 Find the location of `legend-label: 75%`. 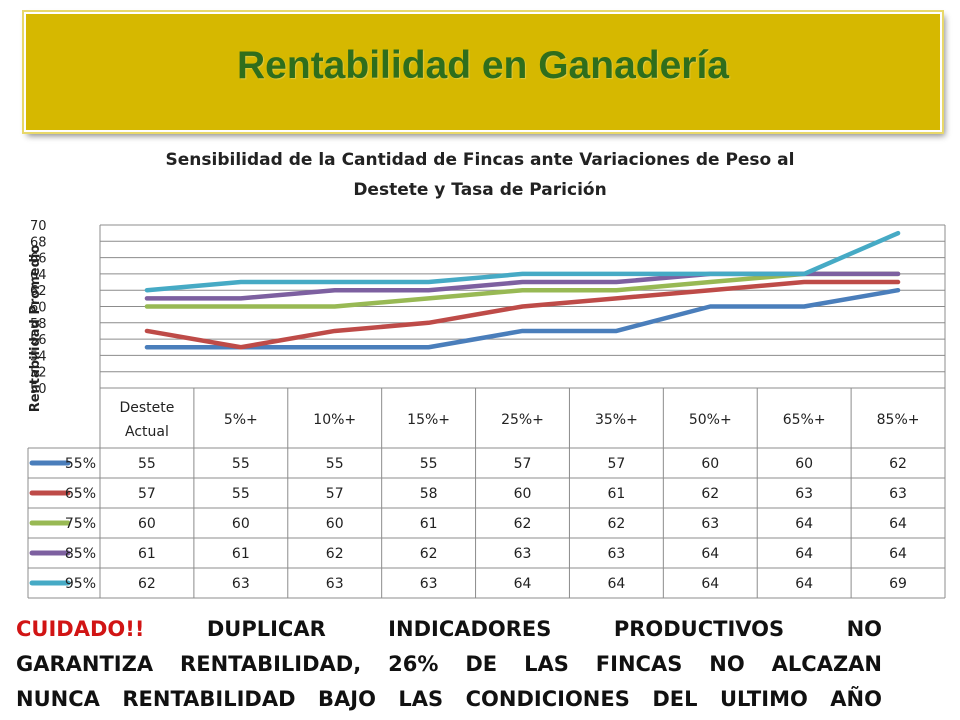

legend-label: 75% is located at coordinates (80, 524).